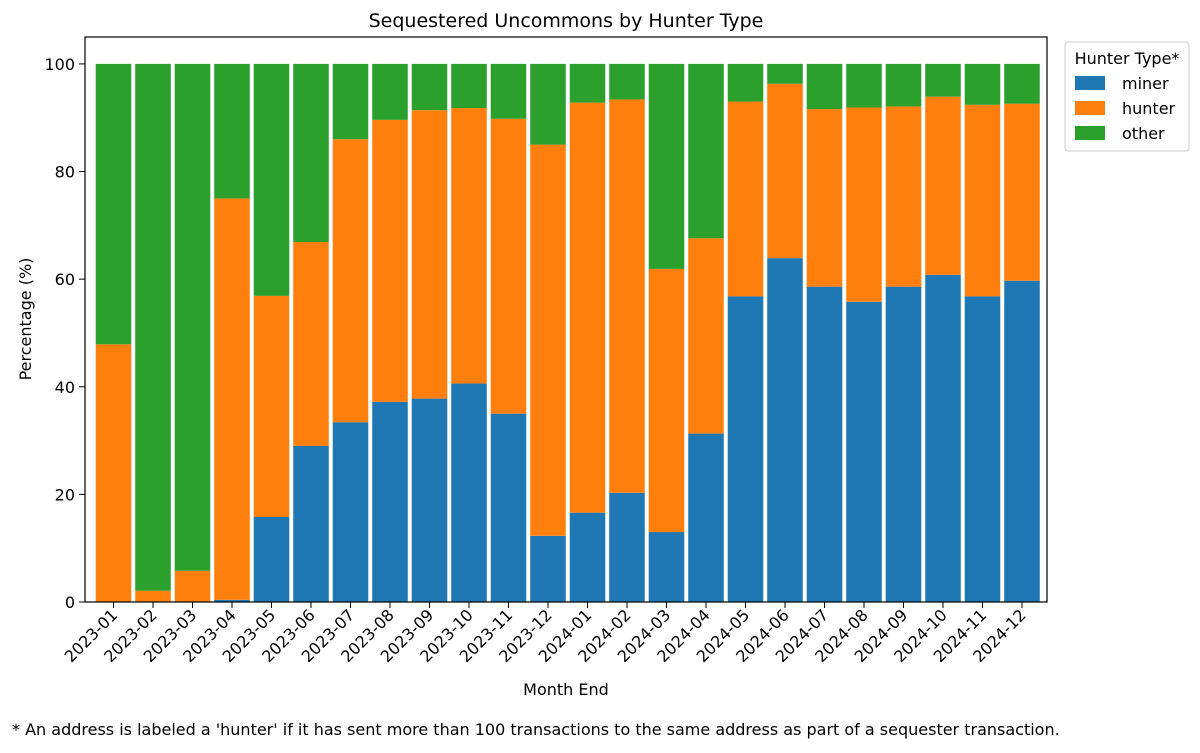  I want to click on y-axis: 0 20 40 60 80 100, so click(64, 333).